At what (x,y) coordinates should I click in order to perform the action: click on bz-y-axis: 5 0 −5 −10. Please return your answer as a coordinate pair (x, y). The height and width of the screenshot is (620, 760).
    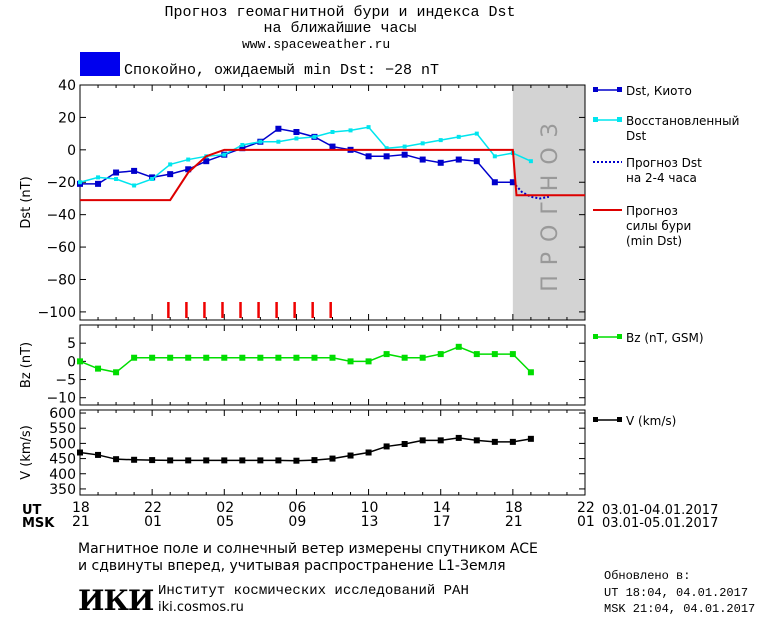
    Looking at the image, I should click on (316, 366).